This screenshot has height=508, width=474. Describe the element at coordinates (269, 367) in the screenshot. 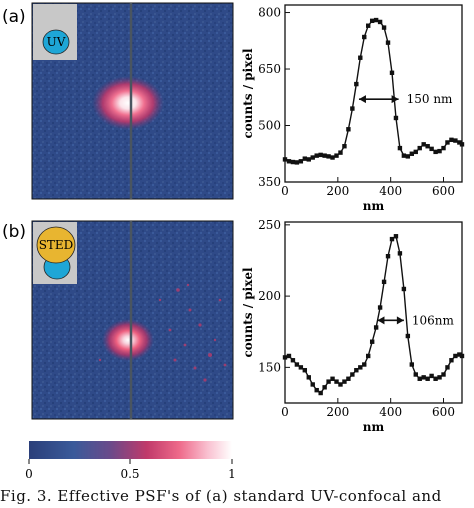

I see `plot-b-ytick-label: 150` at that location.